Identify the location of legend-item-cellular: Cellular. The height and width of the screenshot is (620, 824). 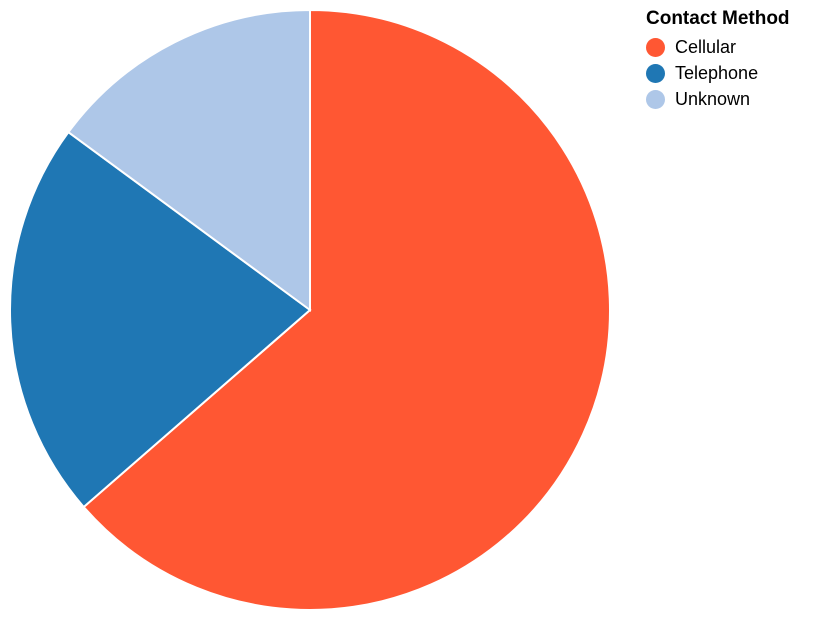
(718, 47).